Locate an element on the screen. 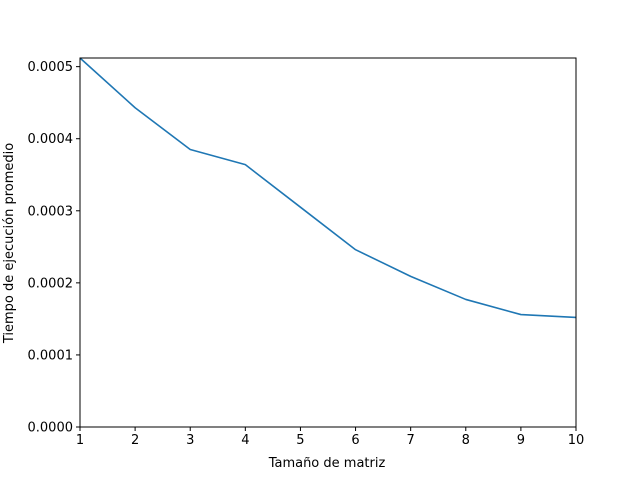  x-tick-label: 6 is located at coordinates (355, 440).